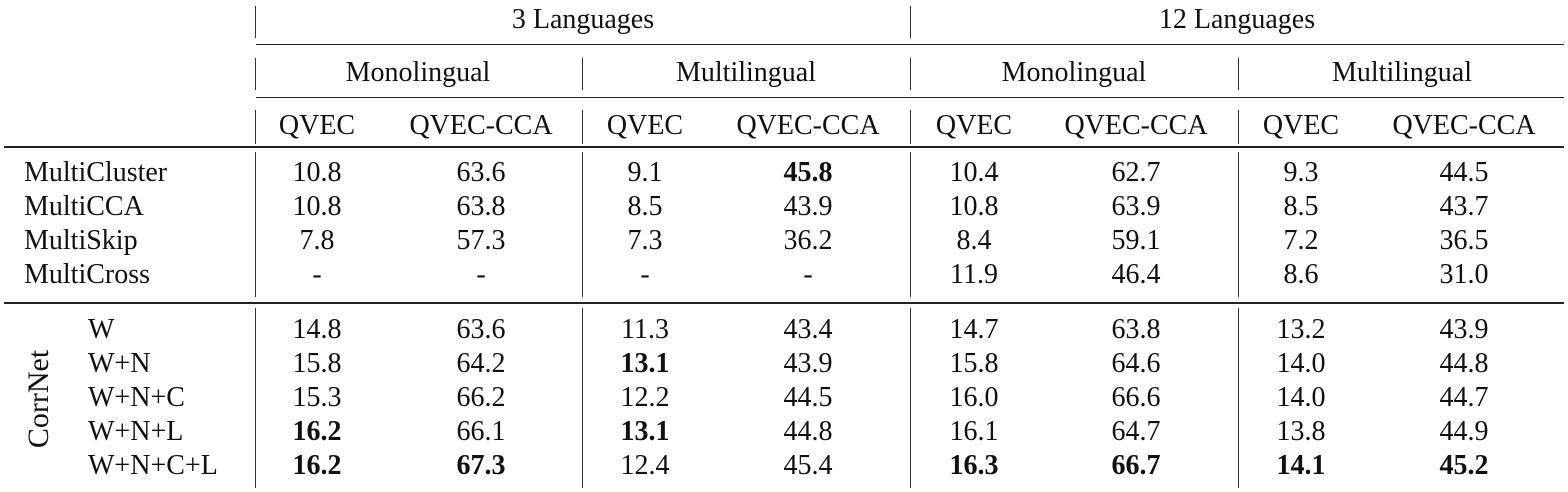 The height and width of the screenshot is (492, 1568). Describe the element at coordinates (81, 240) in the screenshot. I see `row-label: MultiSkip` at that location.